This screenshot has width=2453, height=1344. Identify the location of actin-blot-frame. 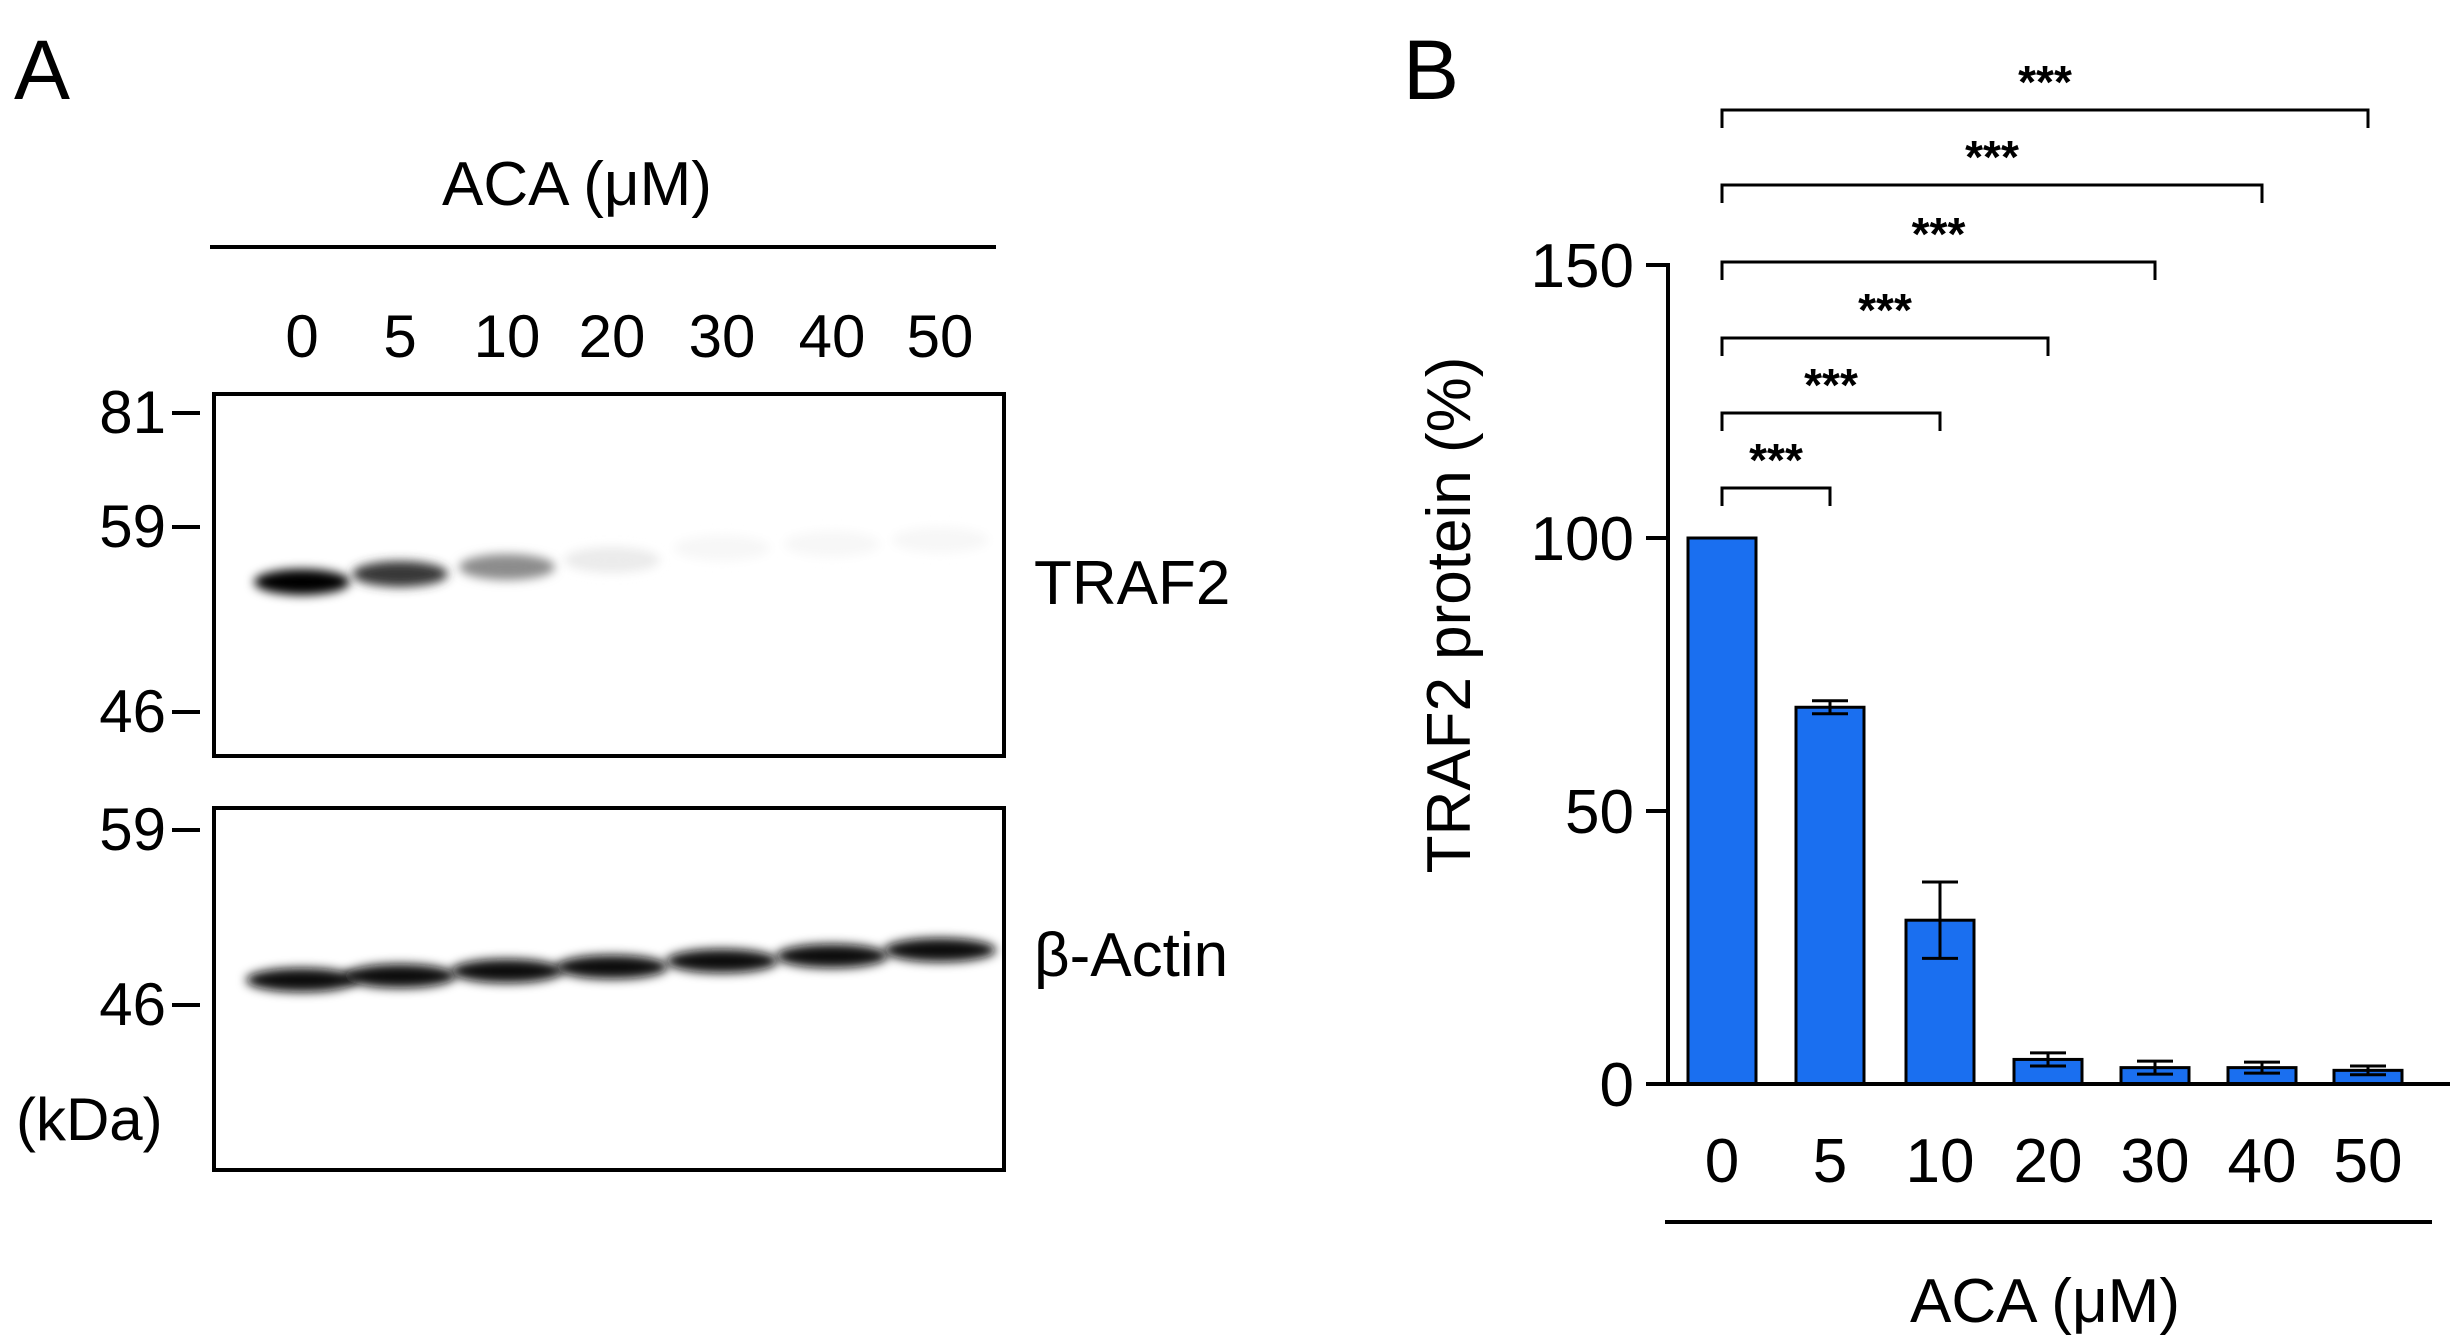
(609, 989).